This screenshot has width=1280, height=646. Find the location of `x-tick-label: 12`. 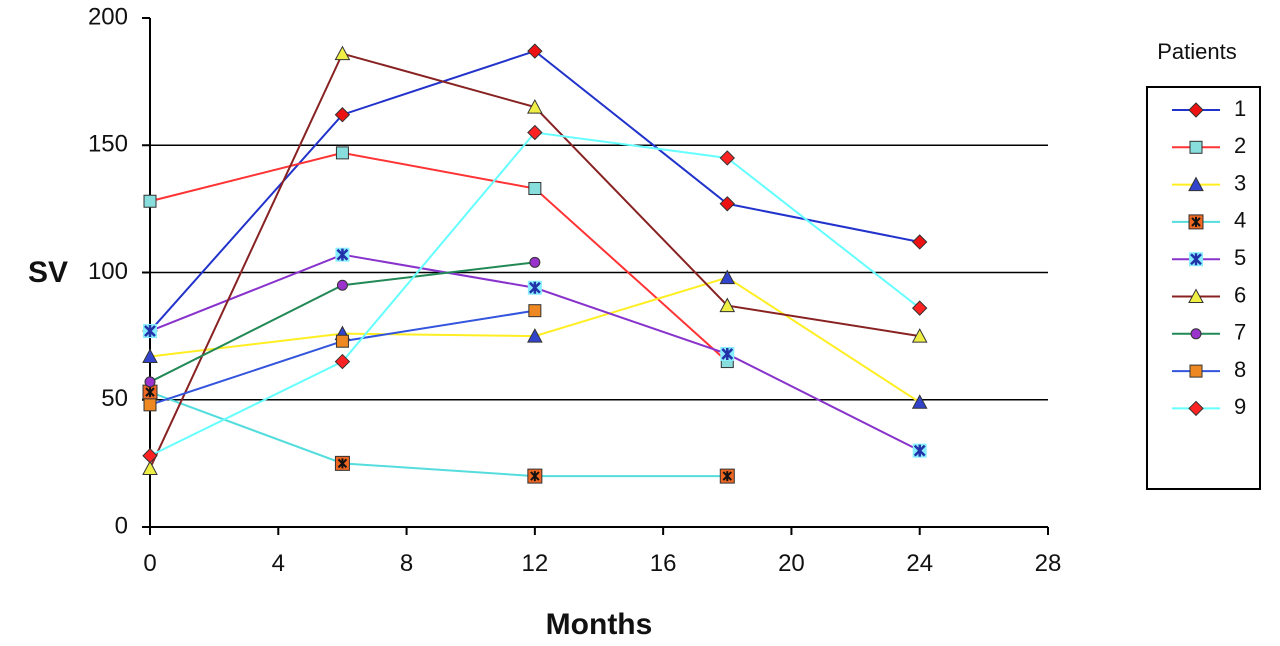

x-tick-label: 12 is located at coordinates (535, 563).